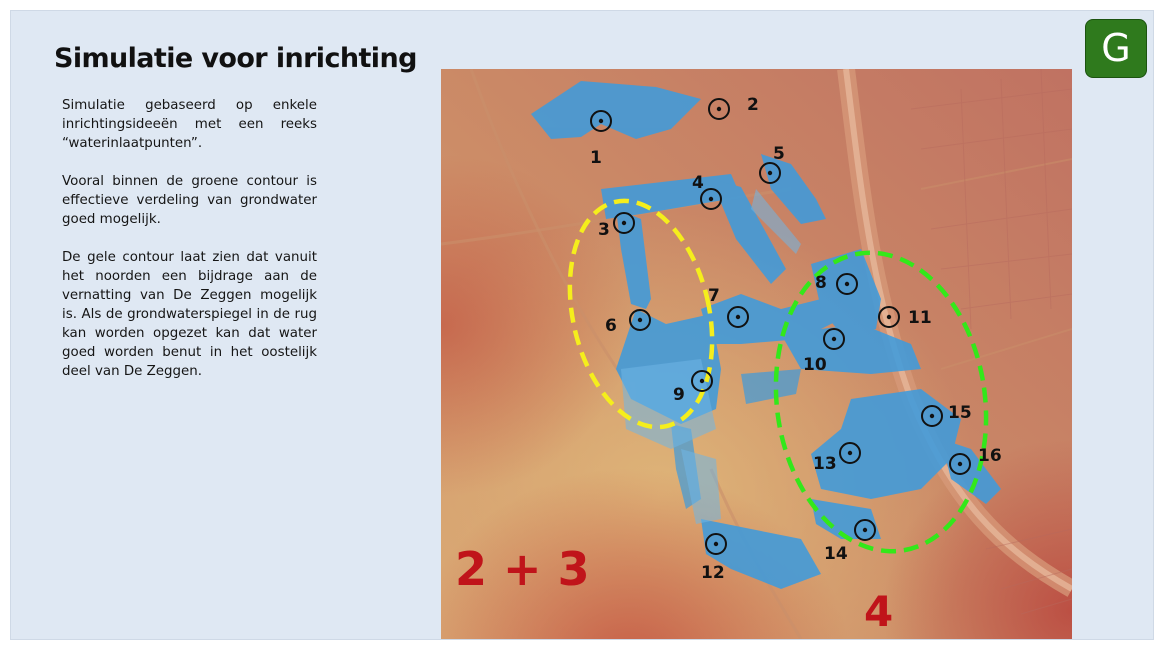 The width and height of the screenshot is (1154, 648). Describe the element at coordinates (522, 569) in the screenshot. I see `scenario-label-2-3: 2 + 3` at that location.